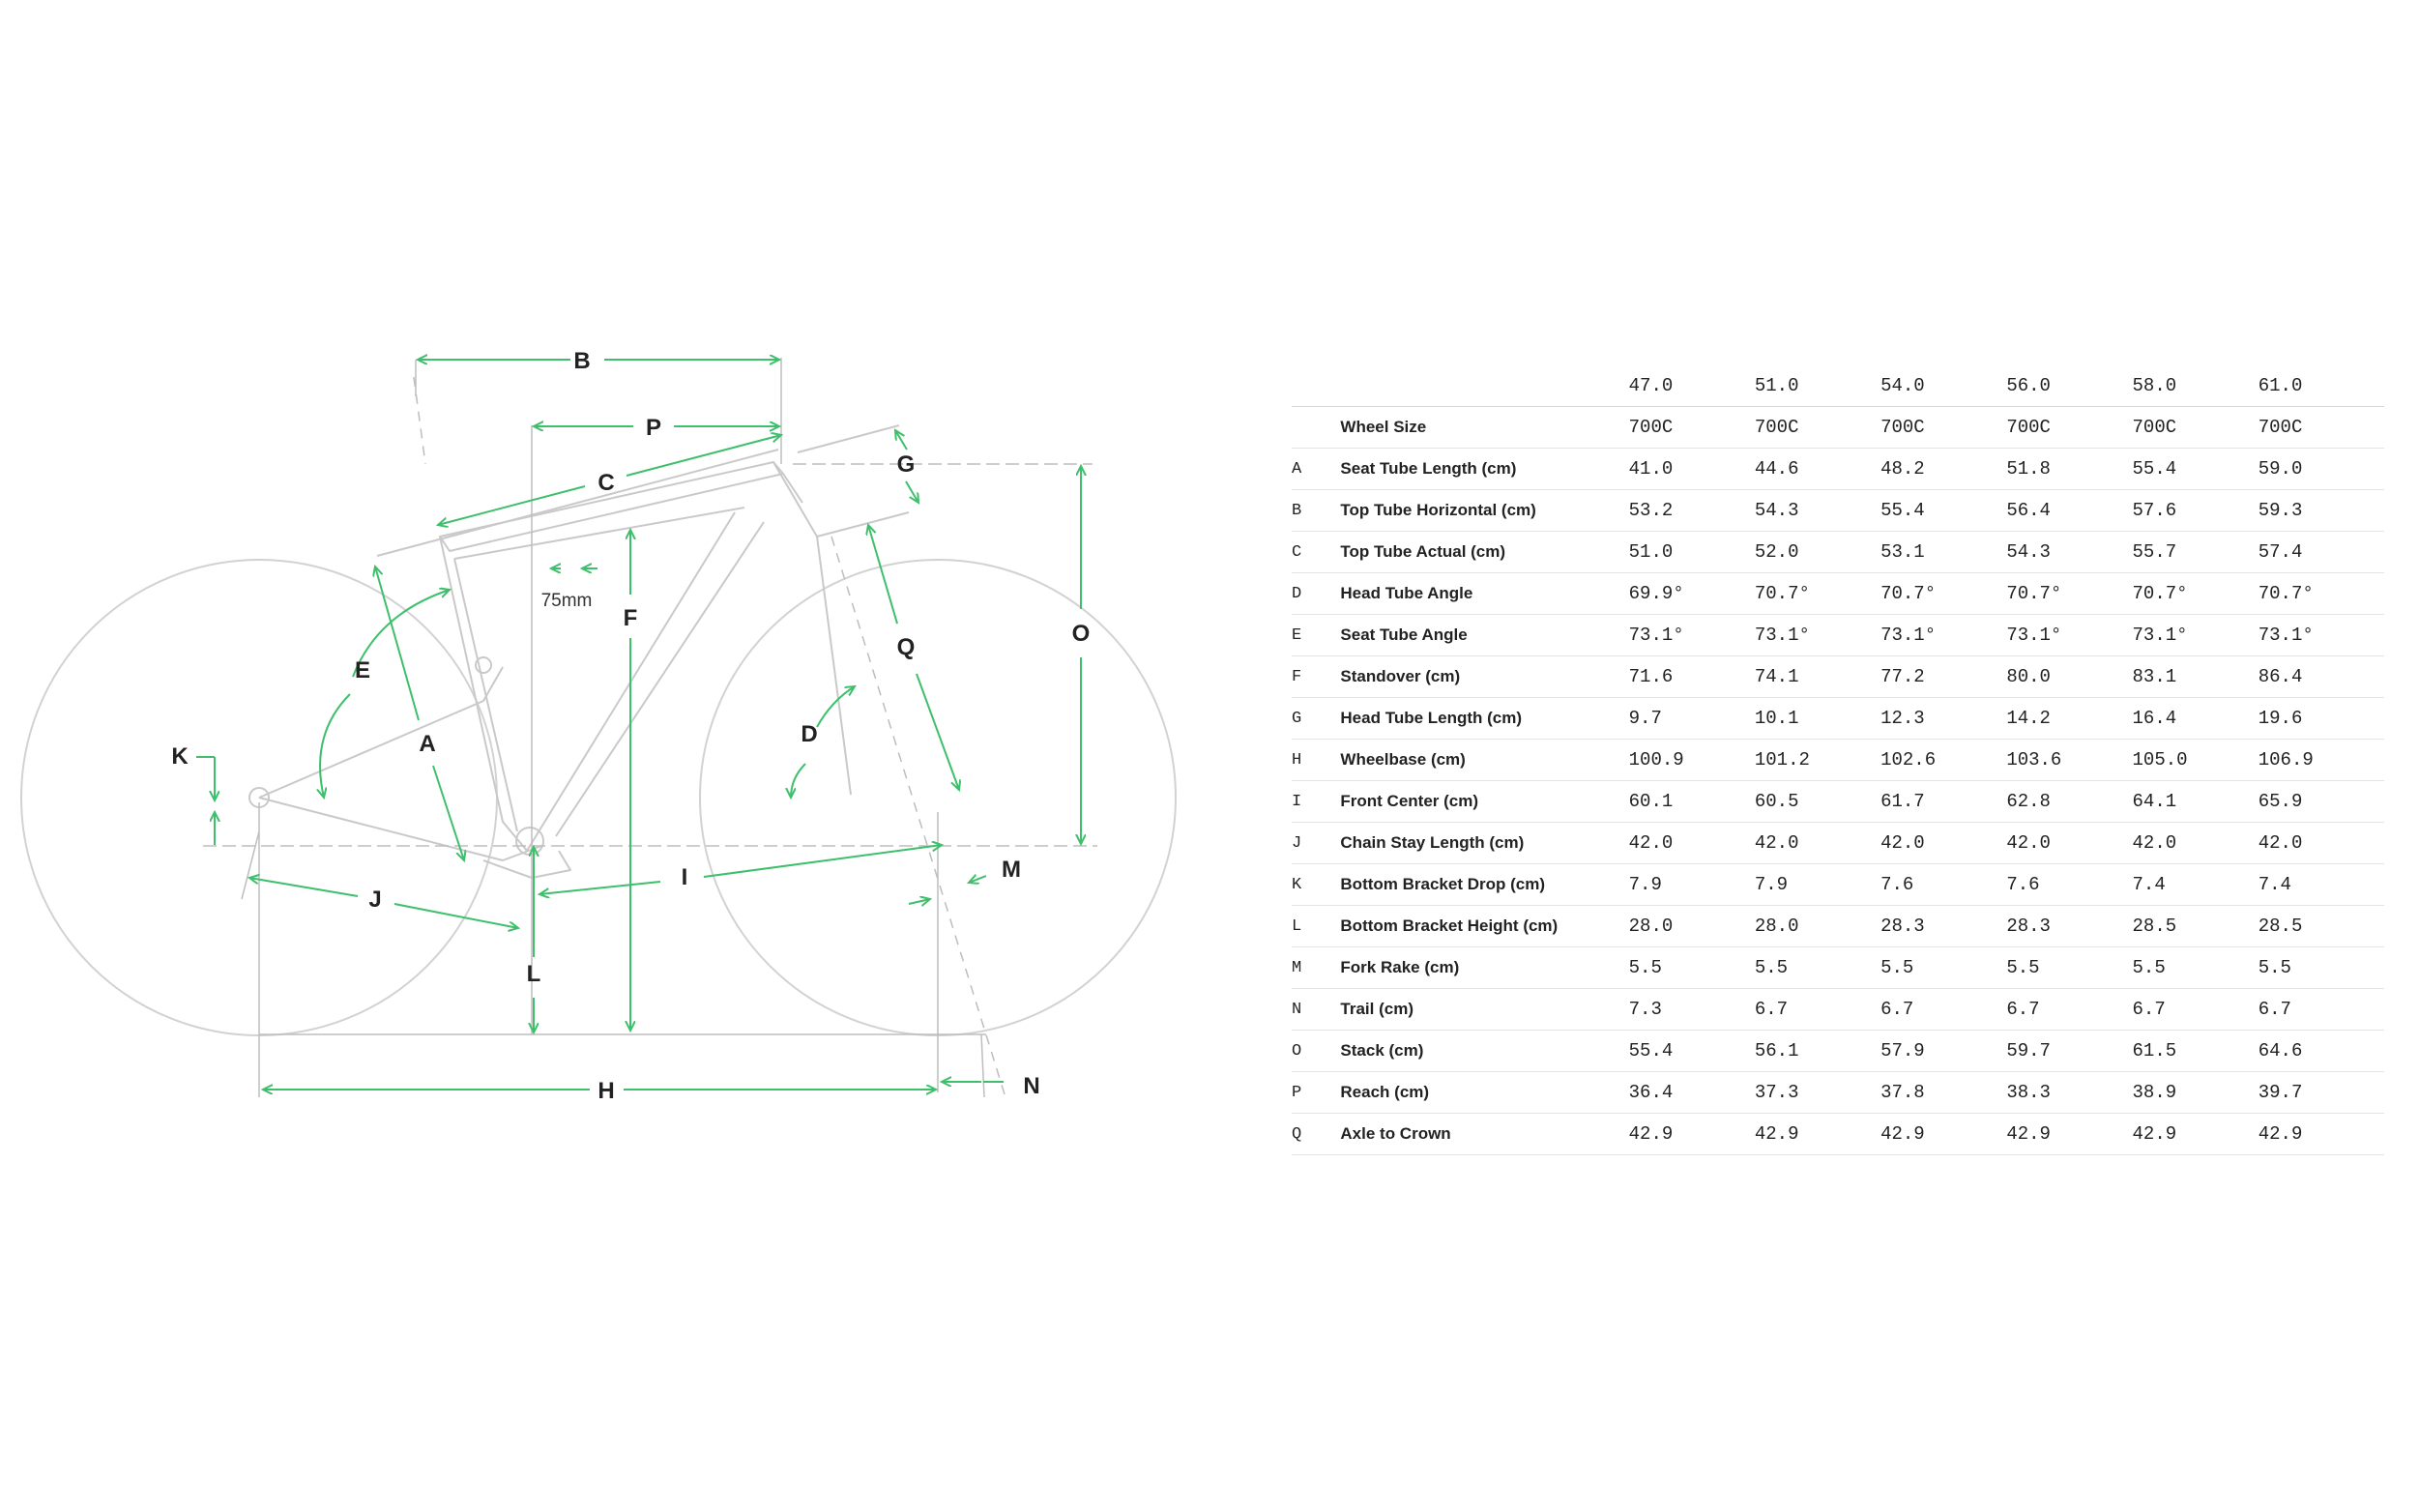 The height and width of the screenshot is (1512, 2419). Describe the element at coordinates (534, 974) in the screenshot. I see `label-L: L` at that location.